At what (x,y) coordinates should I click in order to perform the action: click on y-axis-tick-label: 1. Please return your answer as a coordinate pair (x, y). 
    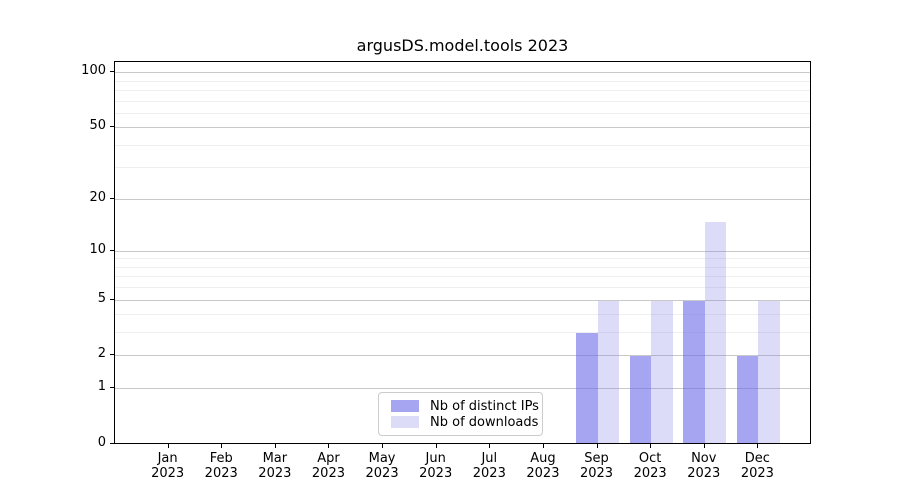
    Looking at the image, I should click on (101, 387).